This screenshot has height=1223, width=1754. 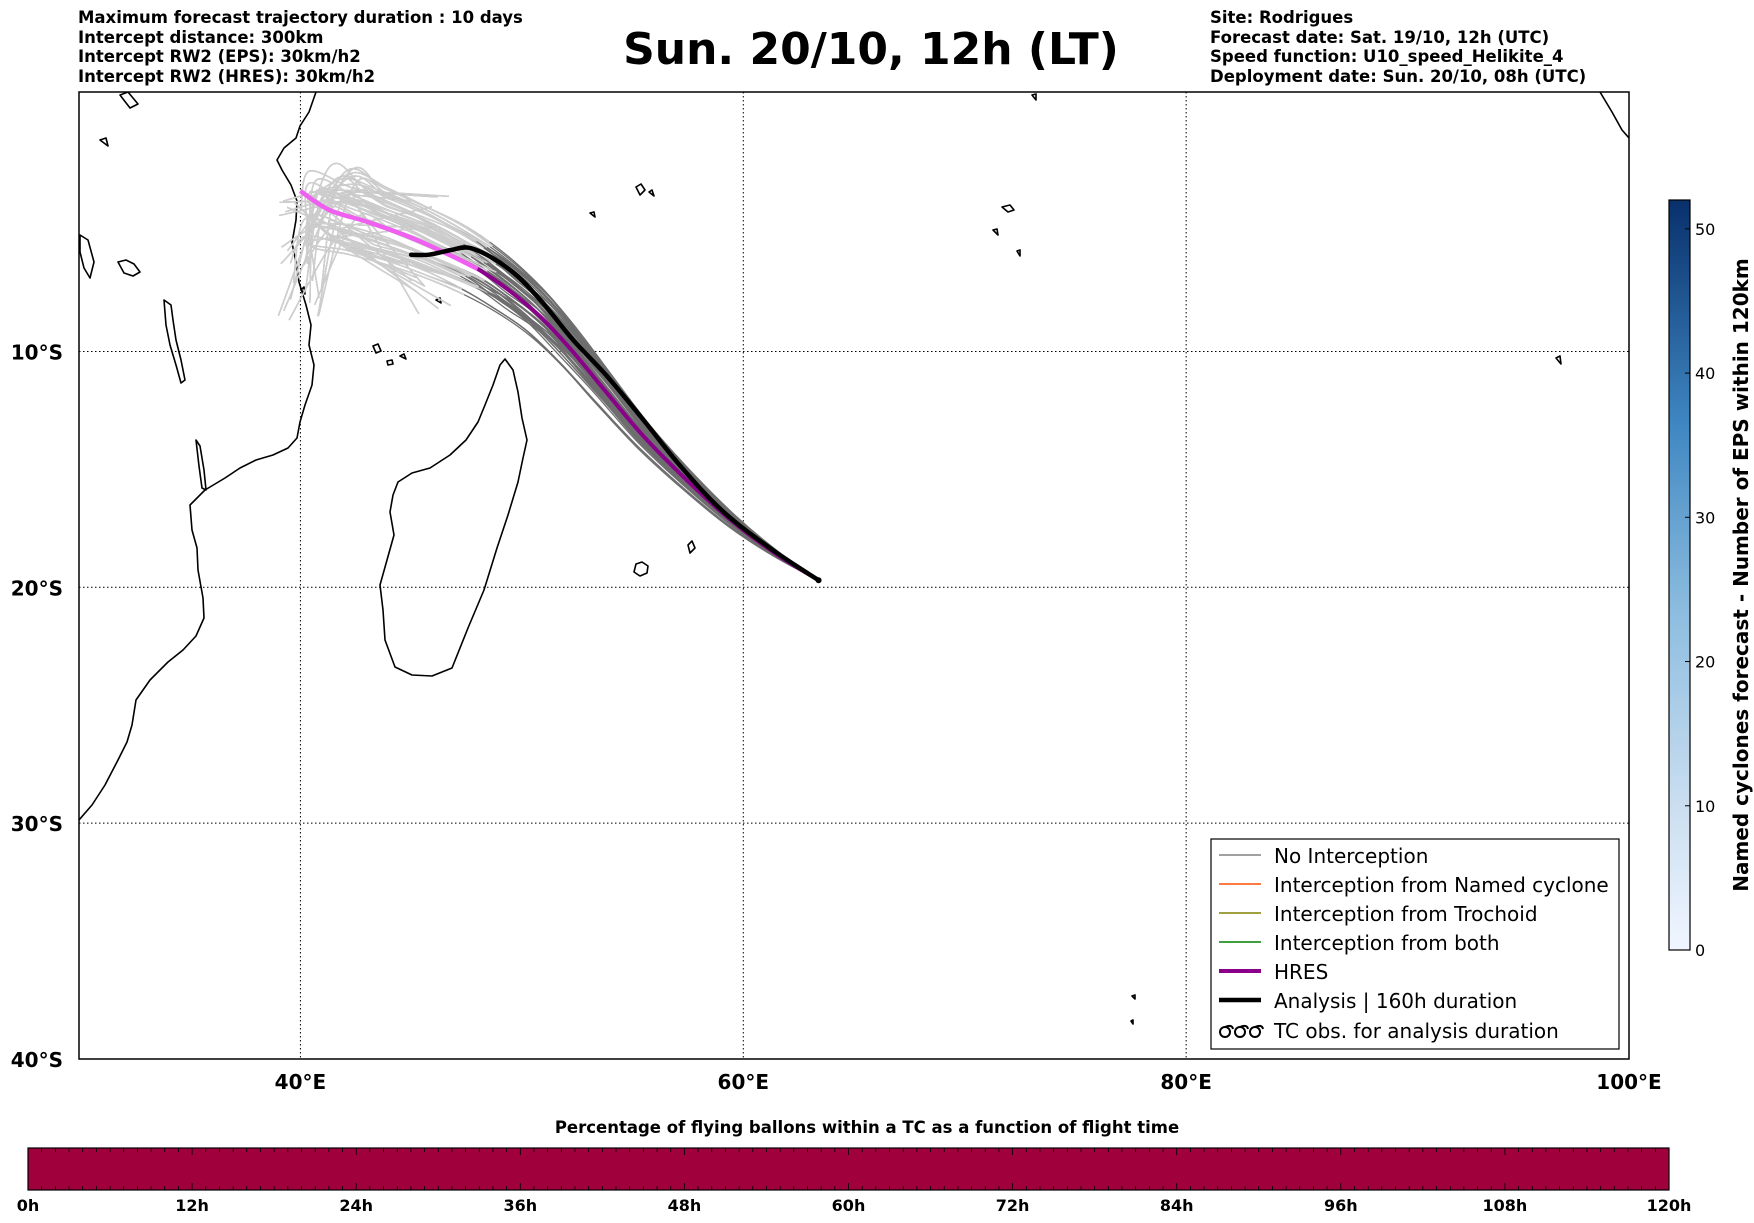 I want to click on colorbar-tick-label: 50, so click(x=1705, y=229).